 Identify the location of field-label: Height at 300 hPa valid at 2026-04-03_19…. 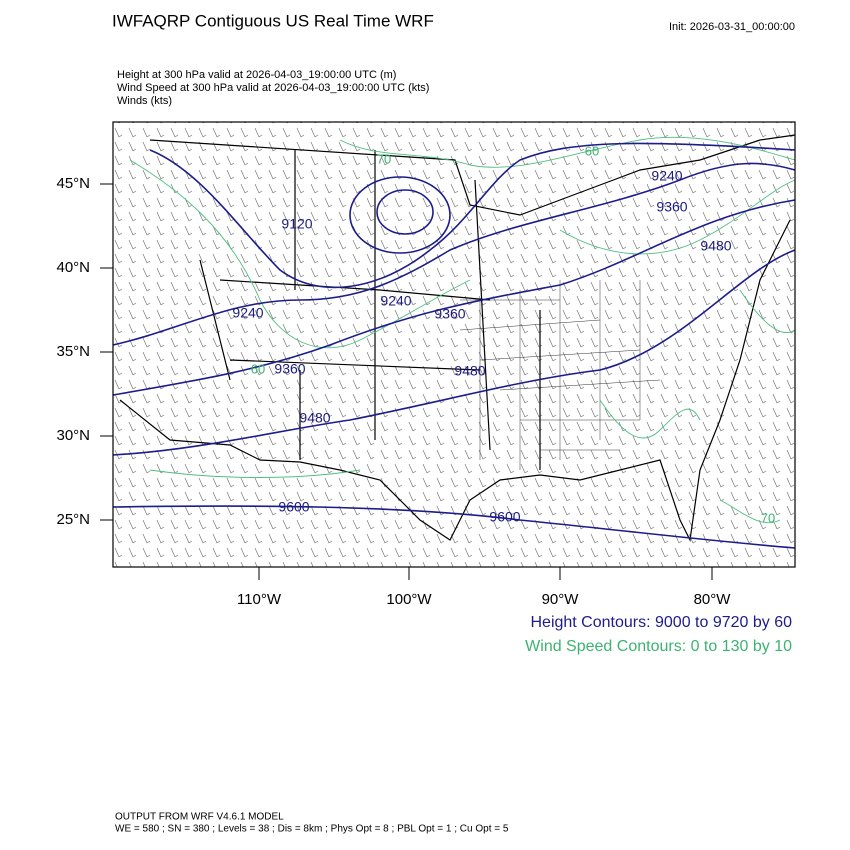
(256, 75).